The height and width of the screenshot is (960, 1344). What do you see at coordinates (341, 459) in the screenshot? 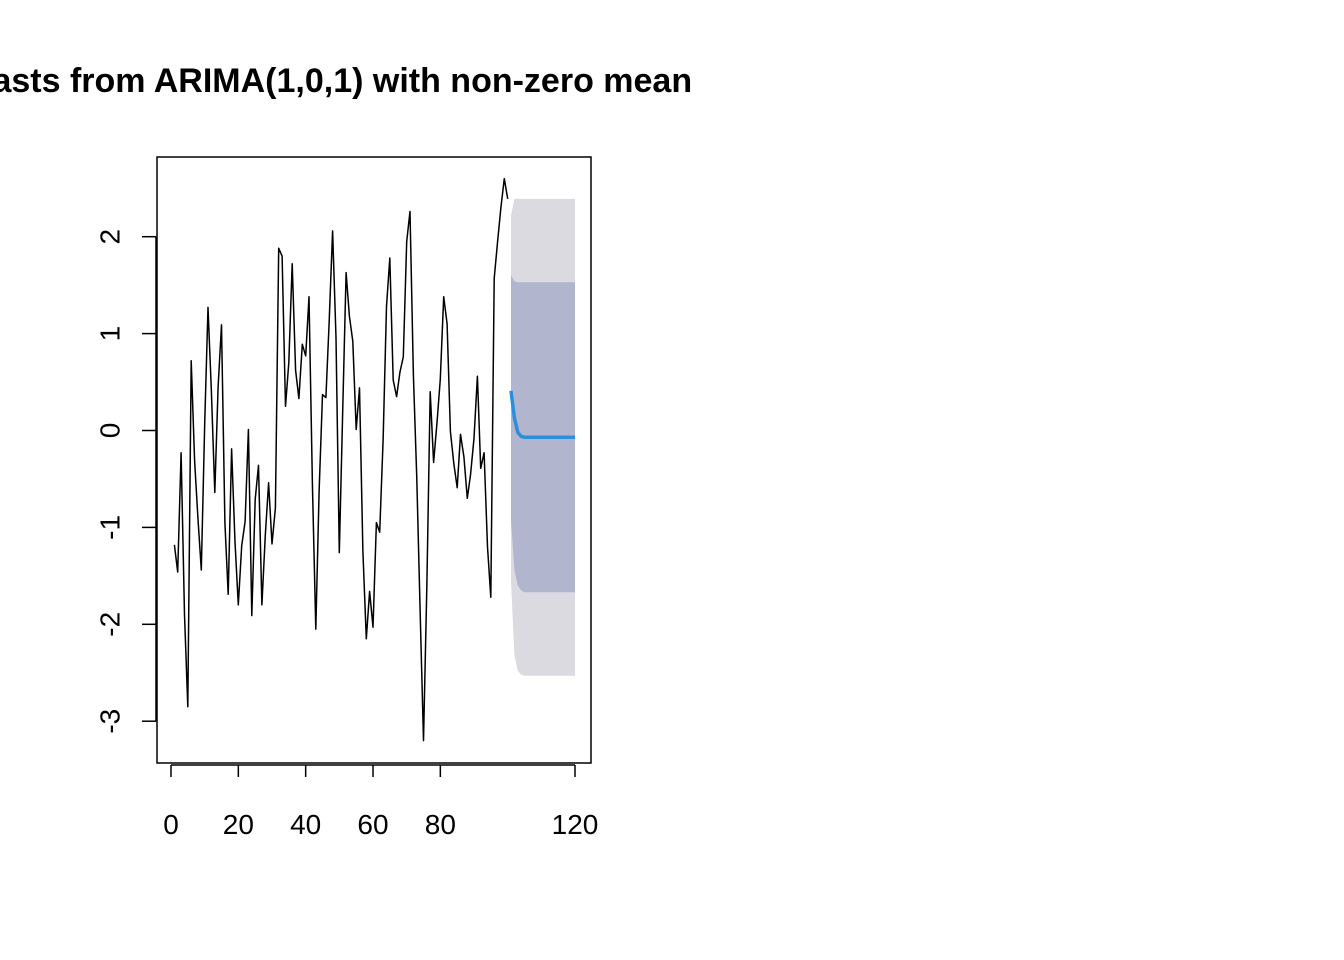
I see `series-line-observed` at bounding box center [341, 459].